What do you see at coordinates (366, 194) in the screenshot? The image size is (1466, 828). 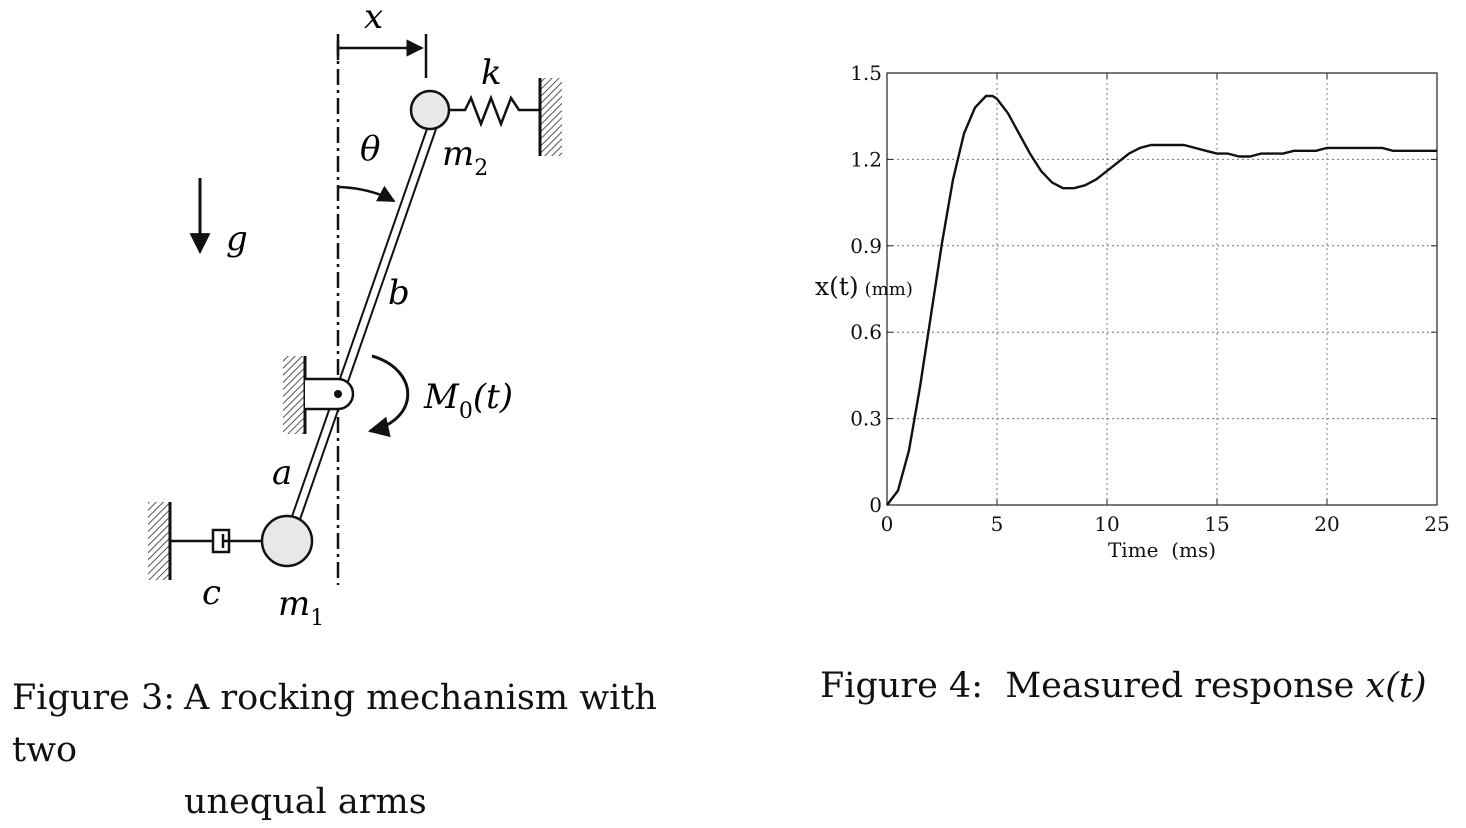 I see `theta-arc` at bounding box center [366, 194].